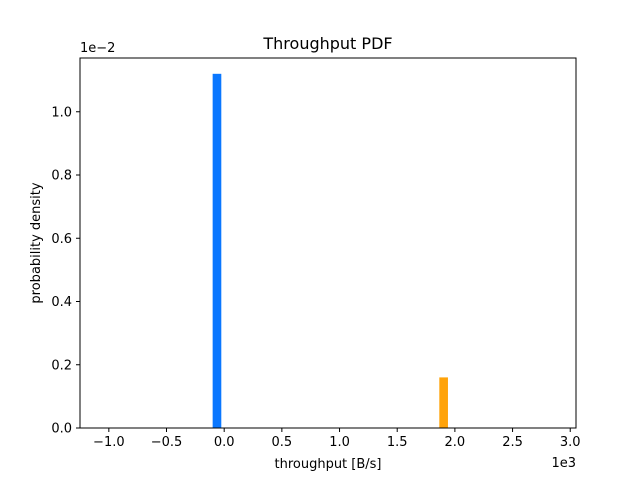 This screenshot has height=480, width=640. What do you see at coordinates (109, 442) in the screenshot?
I see `x-tick-label: −1.0` at bounding box center [109, 442].